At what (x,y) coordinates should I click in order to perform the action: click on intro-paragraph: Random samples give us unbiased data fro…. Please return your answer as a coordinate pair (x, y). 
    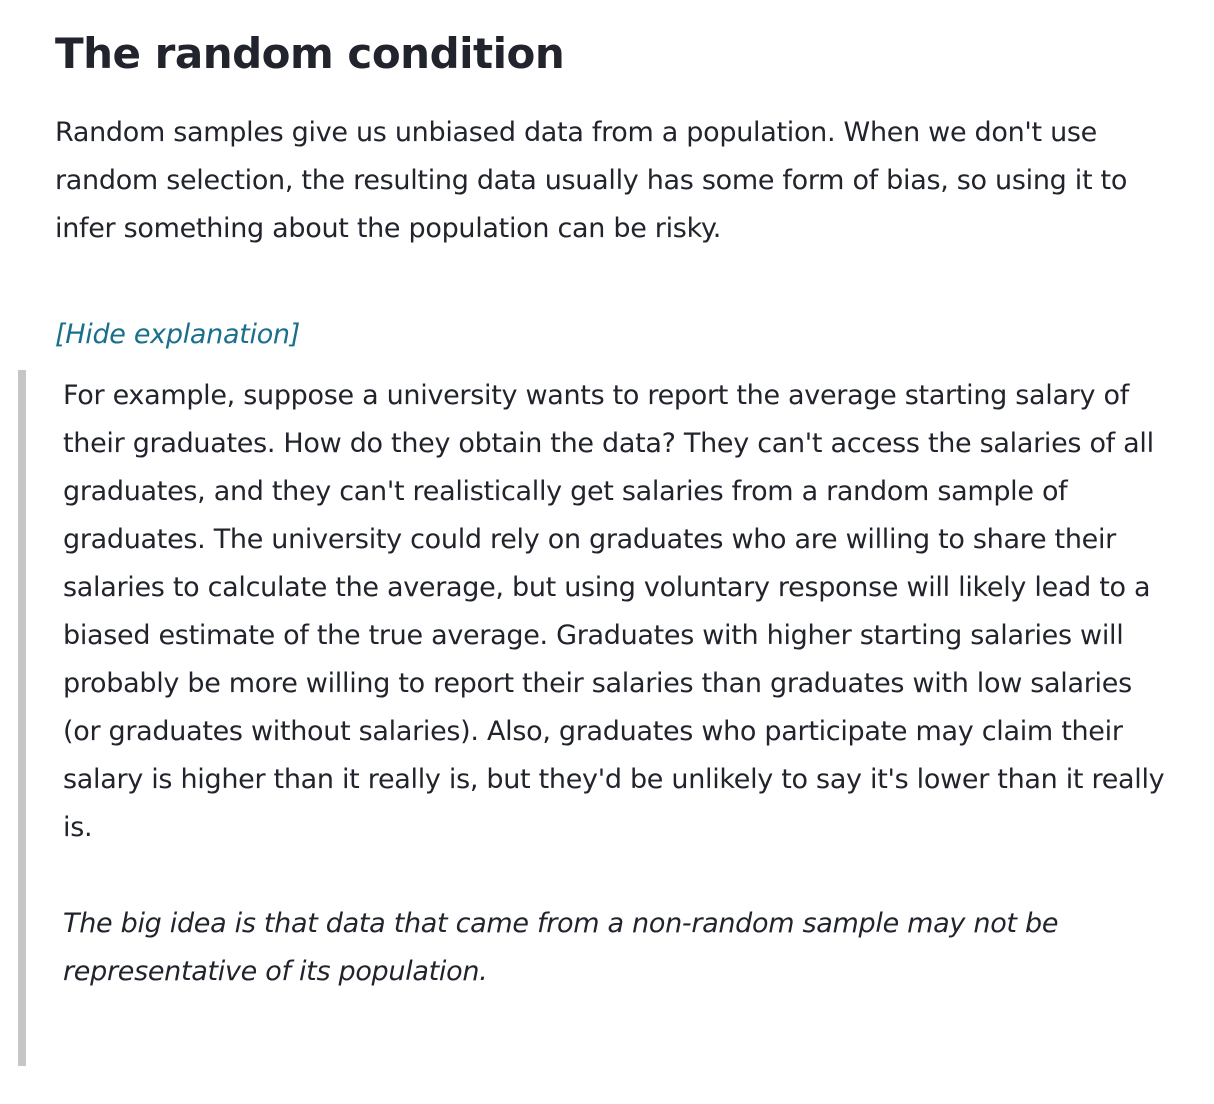
    Looking at the image, I should click on (591, 180).